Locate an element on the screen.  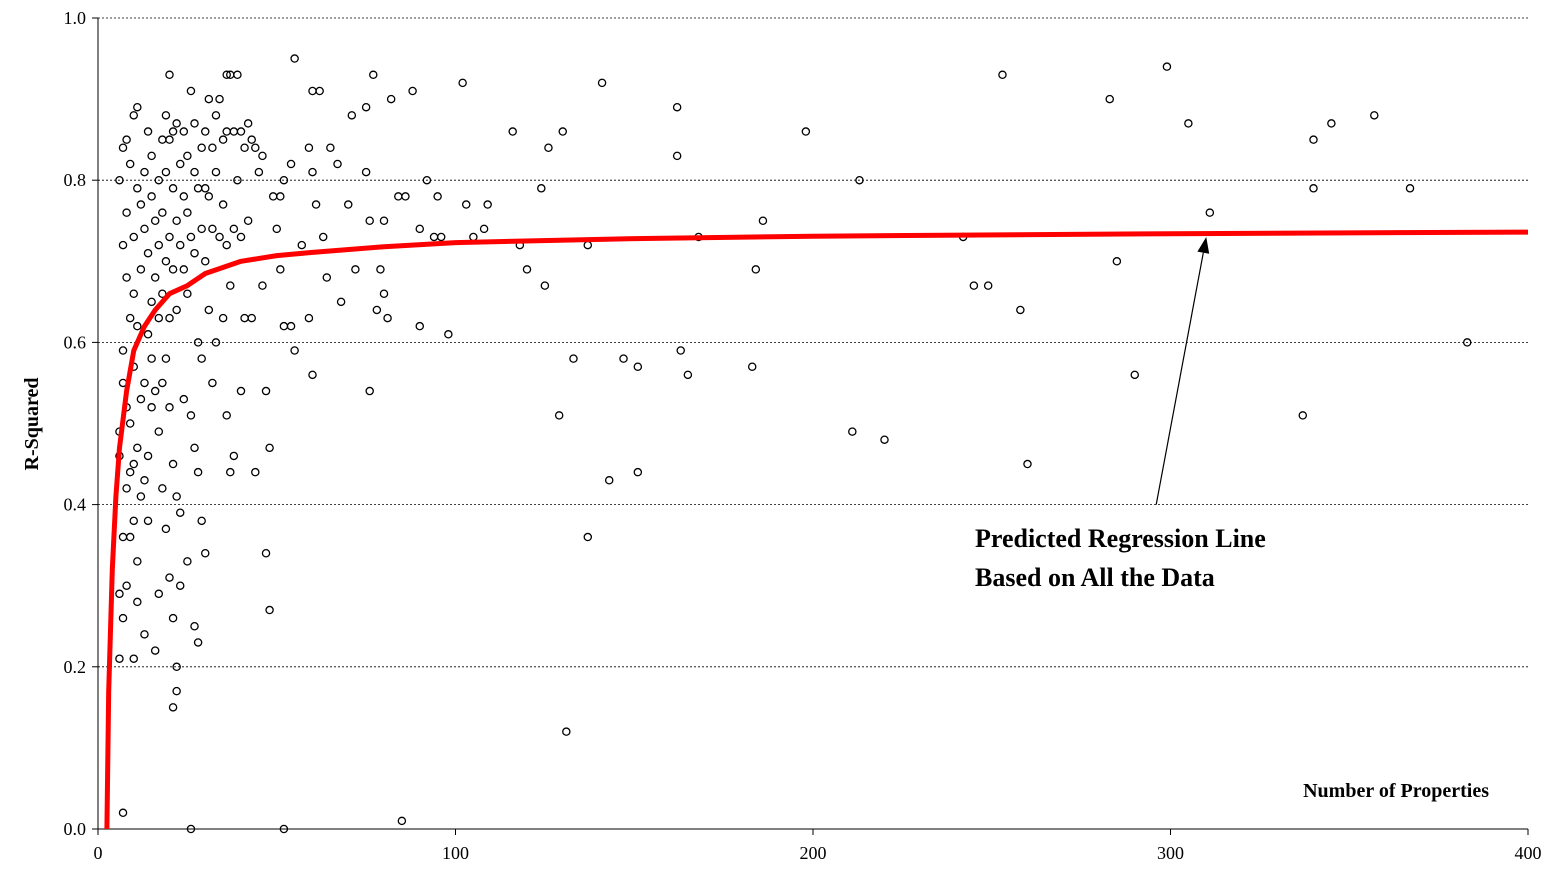
annotation-line-2: Based on All the Data is located at coordinates (1095, 577).